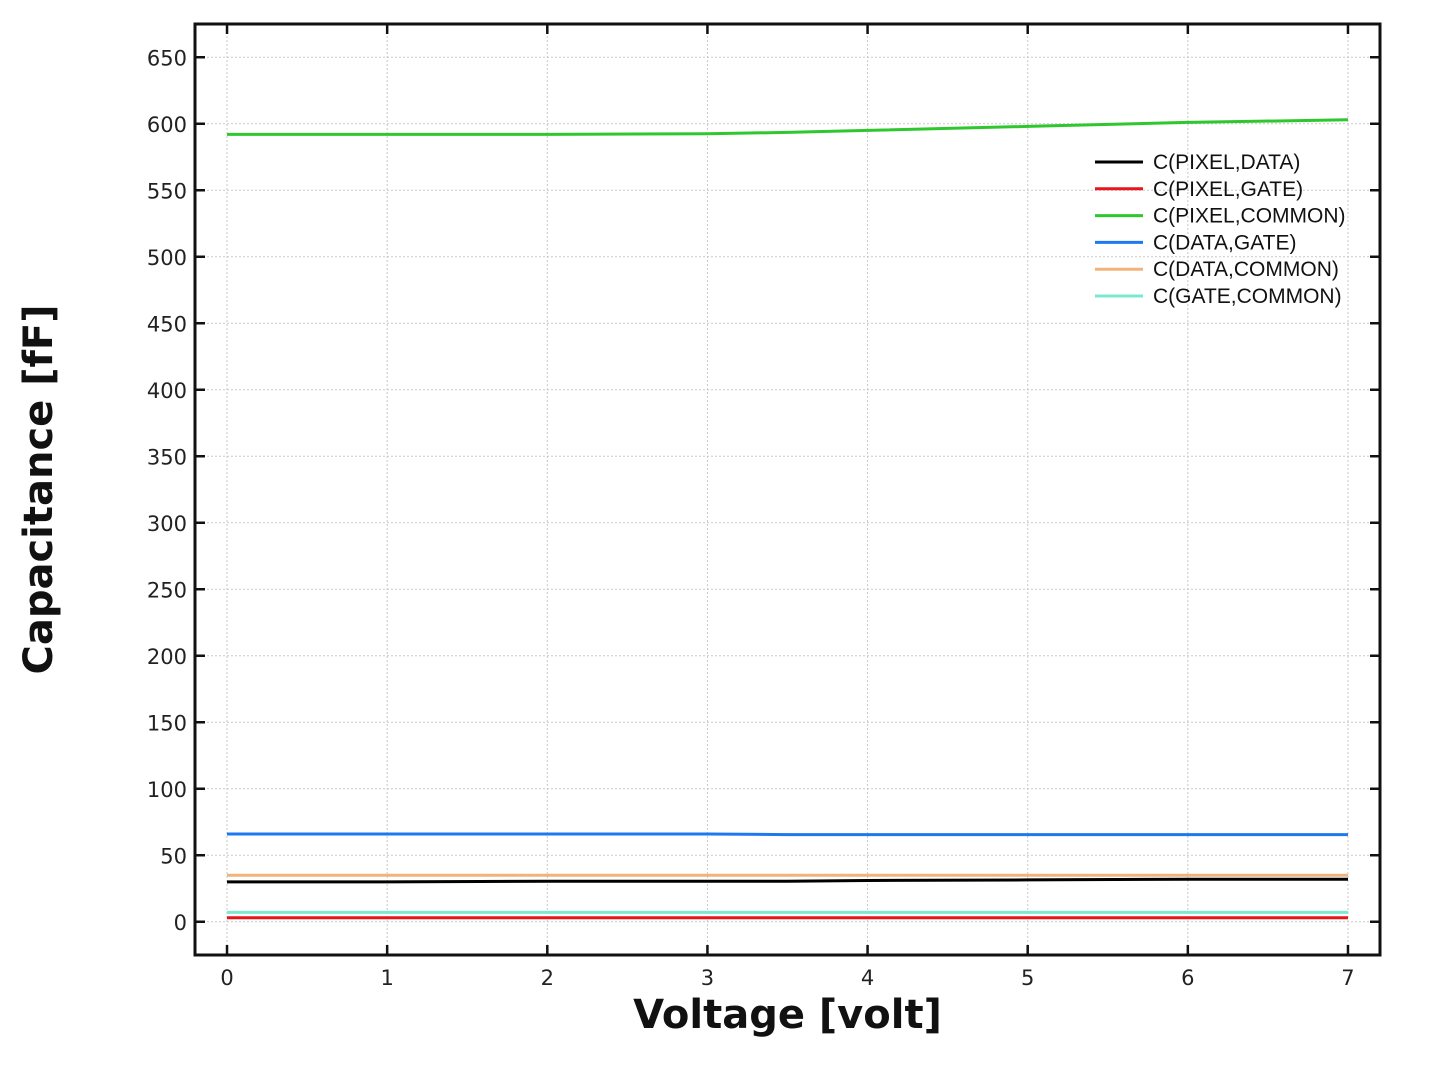  What do you see at coordinates (167, 191) in the screenshot?
I see `y-tick-label: 550` at bounding box center [167, 191].